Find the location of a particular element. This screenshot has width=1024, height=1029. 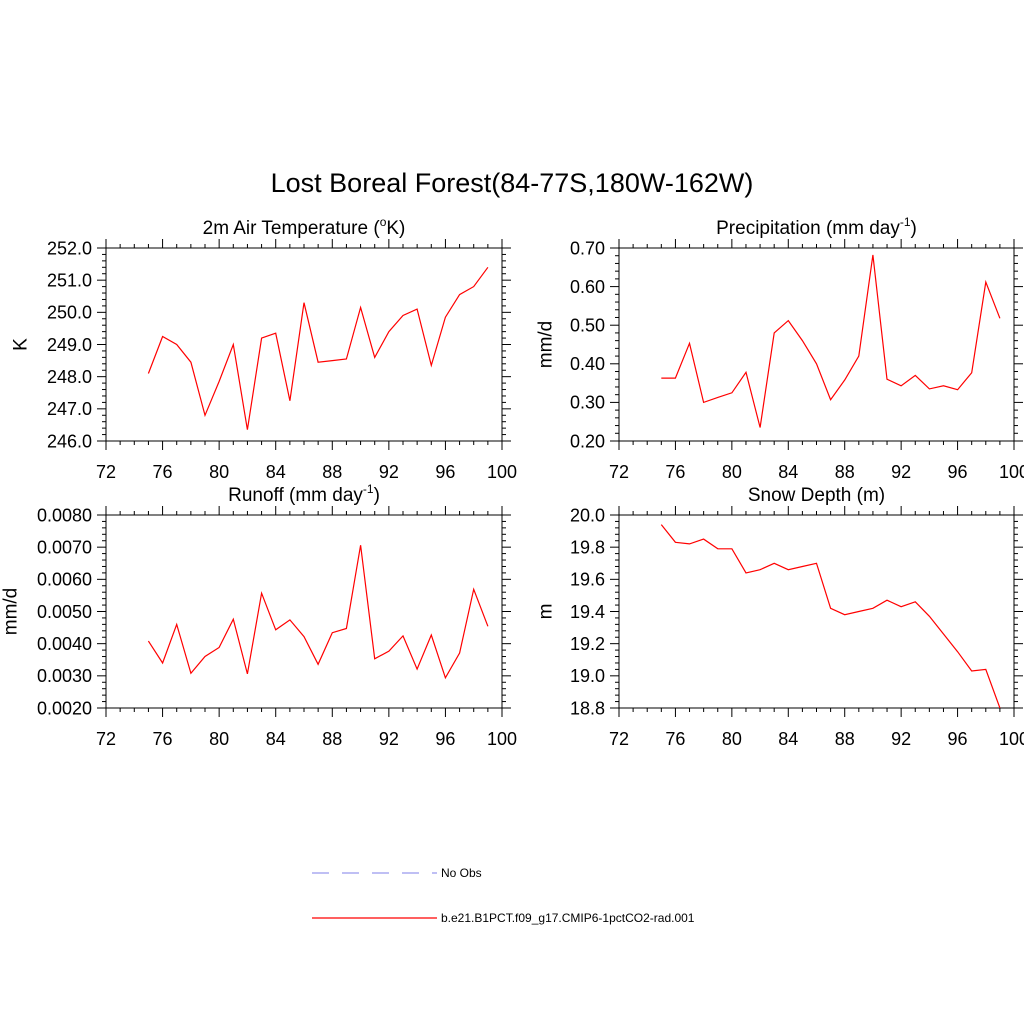

y-tick-label: 0.50 is located at coordinates (587, 326).